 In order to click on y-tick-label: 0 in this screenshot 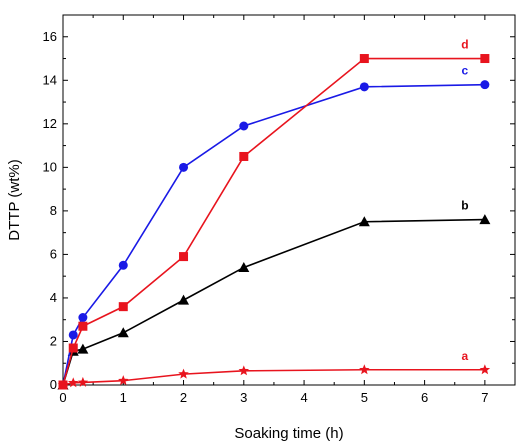, I will do `click(53, 384)`.